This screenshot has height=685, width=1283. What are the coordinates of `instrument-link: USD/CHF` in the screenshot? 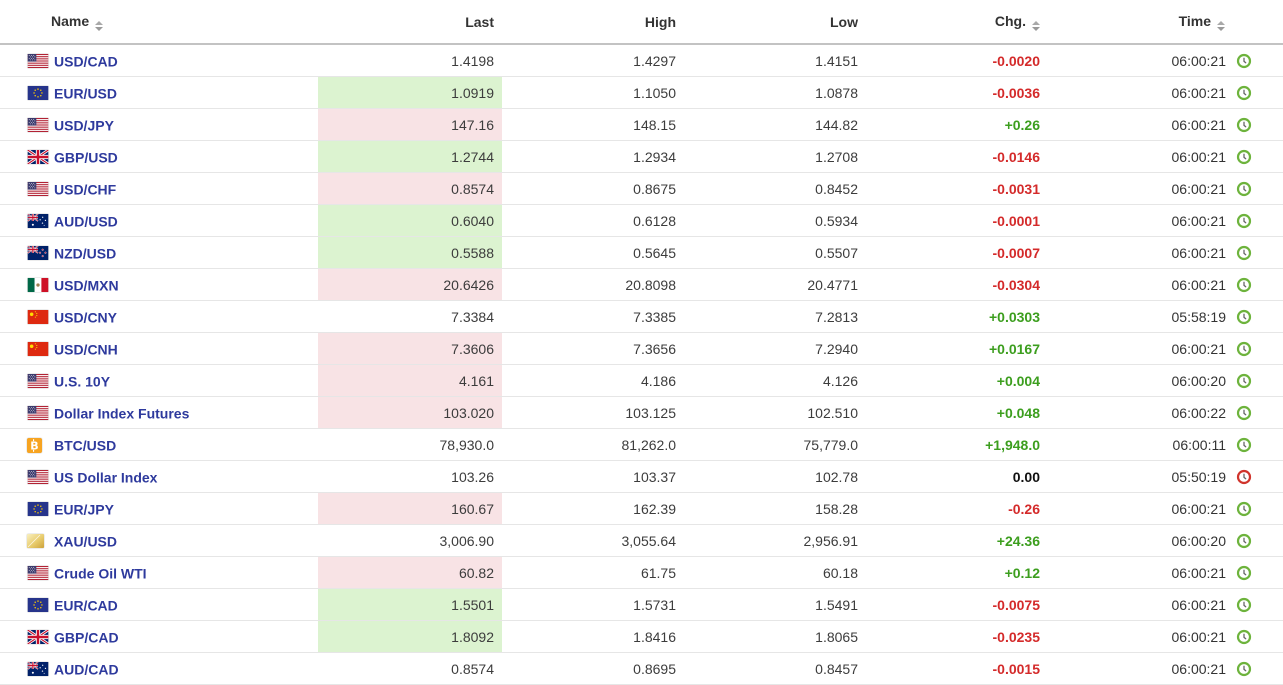 It's located at (85, 189).